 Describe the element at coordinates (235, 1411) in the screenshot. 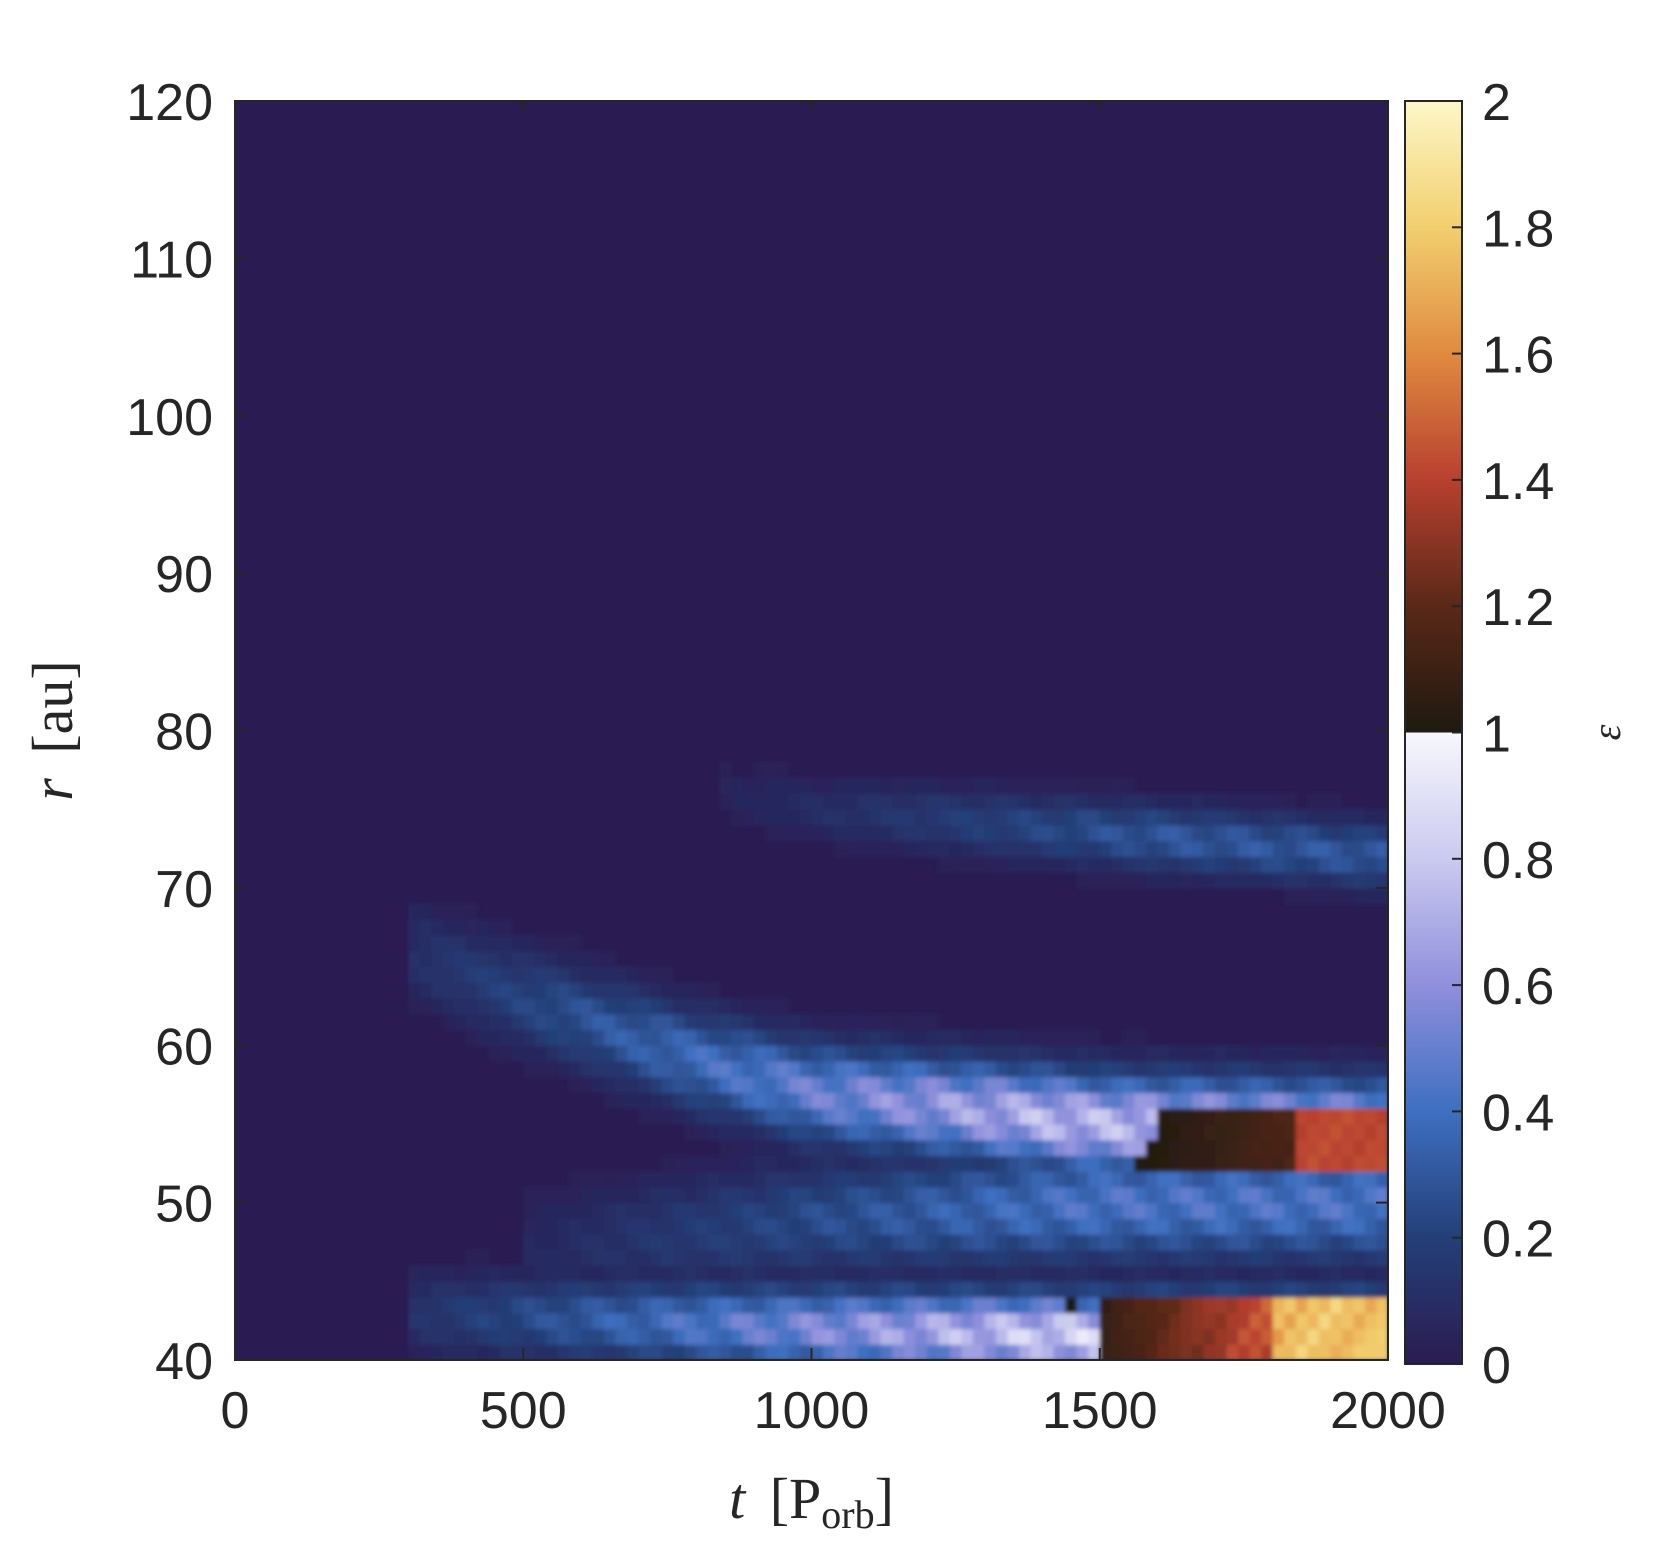

I see `x-tick-label: 0` at that location.